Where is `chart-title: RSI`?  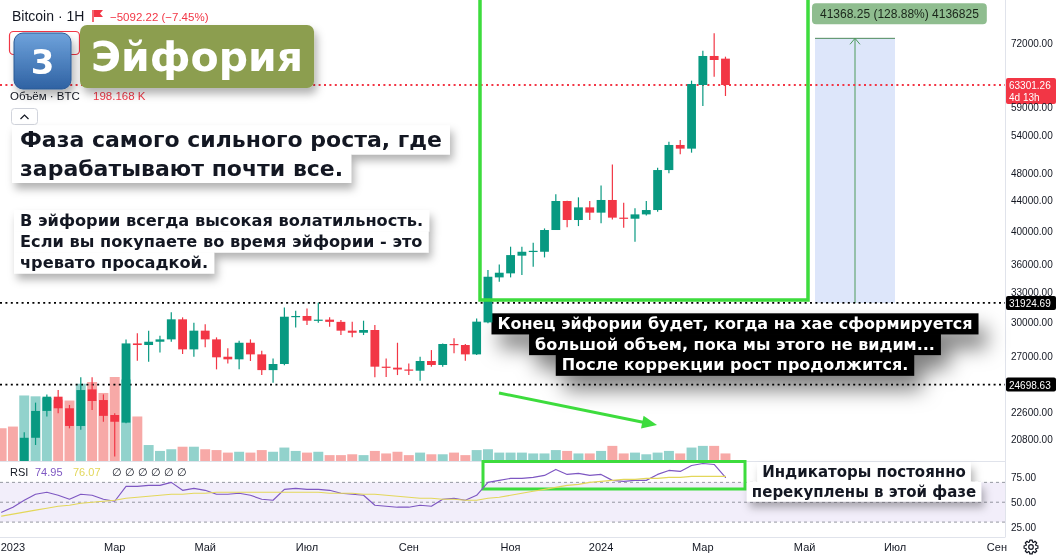
chart-title: RSI is located at coordinates (19, 472).